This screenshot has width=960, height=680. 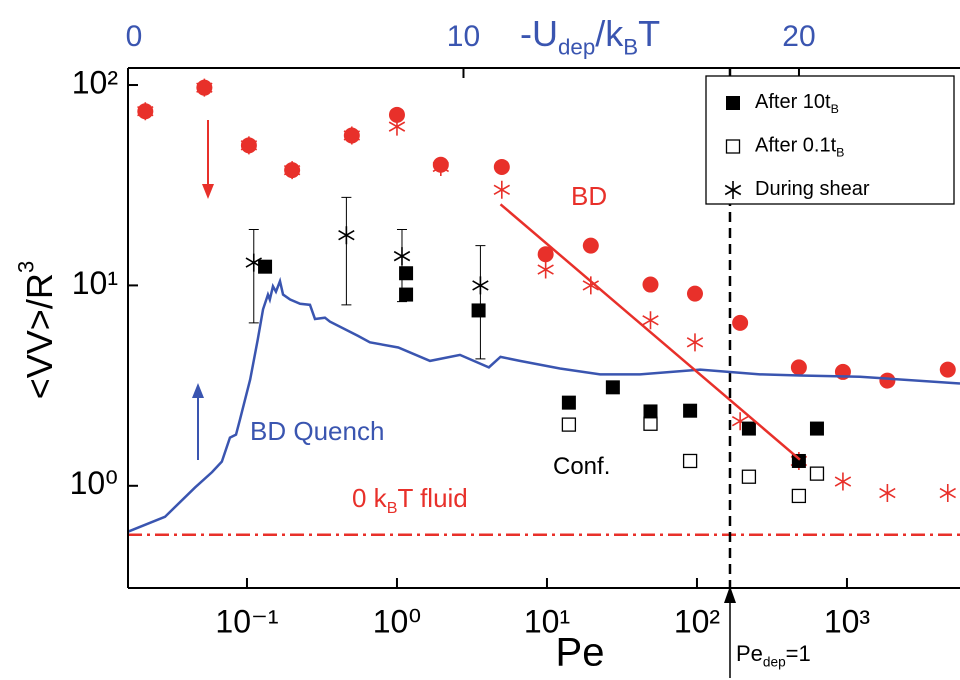 I want to click on x-axis-title: Pe, so click(x=580, y=653).